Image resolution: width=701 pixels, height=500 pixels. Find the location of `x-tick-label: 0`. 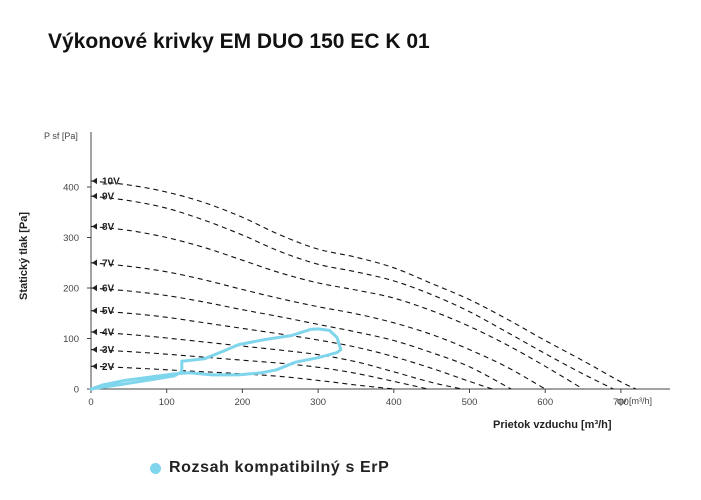

x-tick-label: 0 is located at coordinates (90, 402).